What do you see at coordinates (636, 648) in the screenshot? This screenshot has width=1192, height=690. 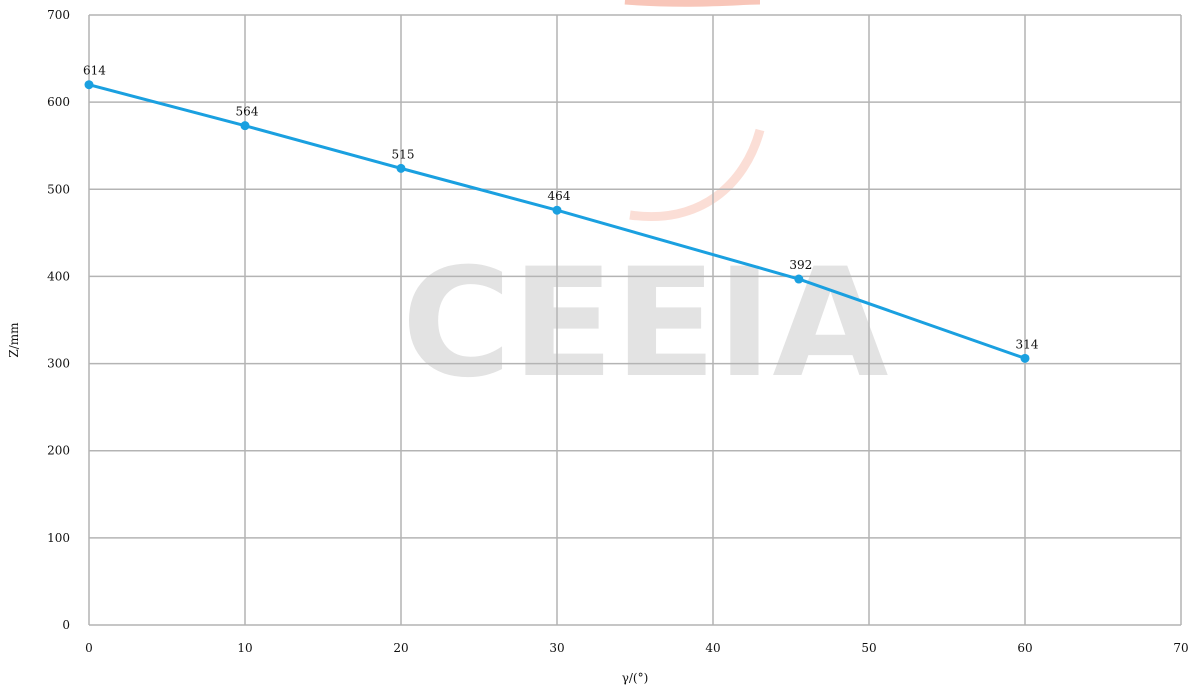 I see `x-tick-labels: 0 10 20 30 40 50 60 70` at bounding box center [636, 648].